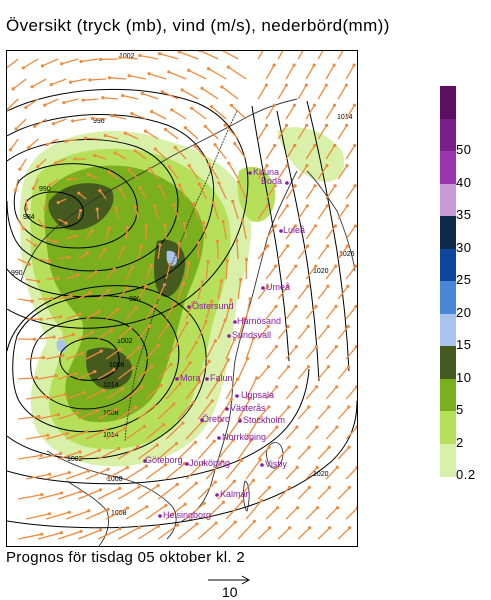  I want to click on city-goteborg: Göteborg, so click(162, 460).